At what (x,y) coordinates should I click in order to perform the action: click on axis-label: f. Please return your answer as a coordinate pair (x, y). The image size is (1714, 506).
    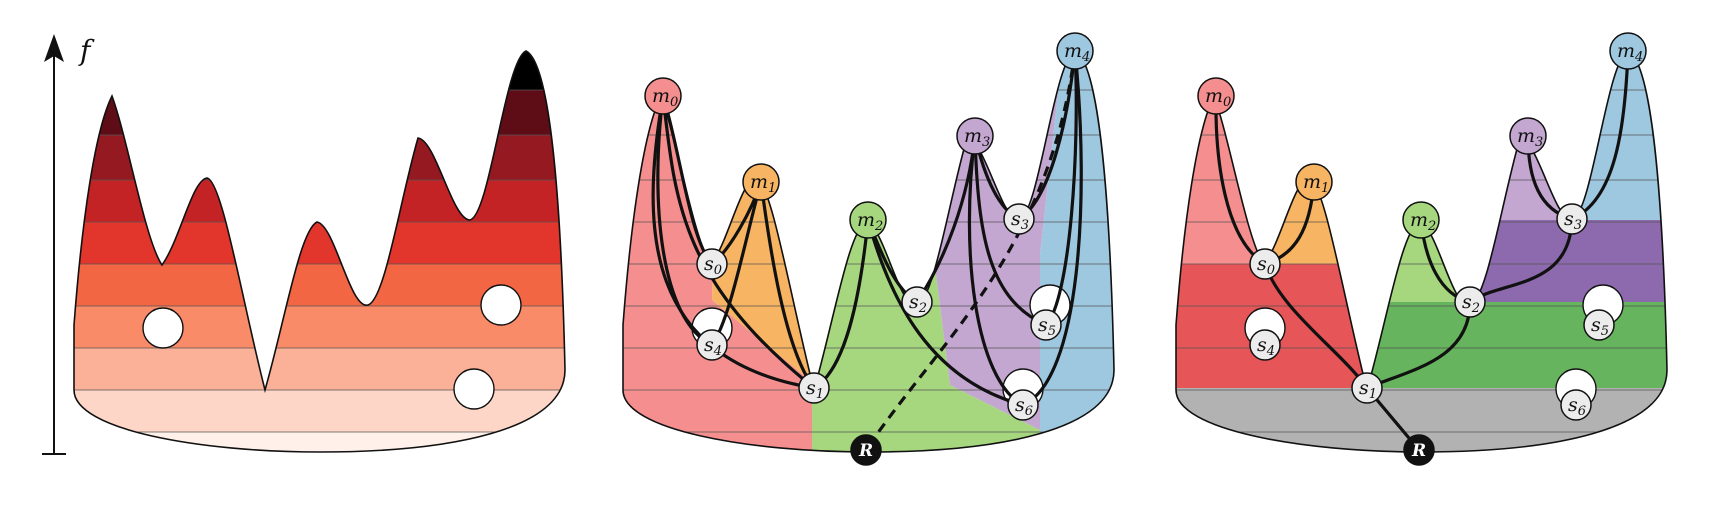
    Looking at the image, I should click on (86, 50).